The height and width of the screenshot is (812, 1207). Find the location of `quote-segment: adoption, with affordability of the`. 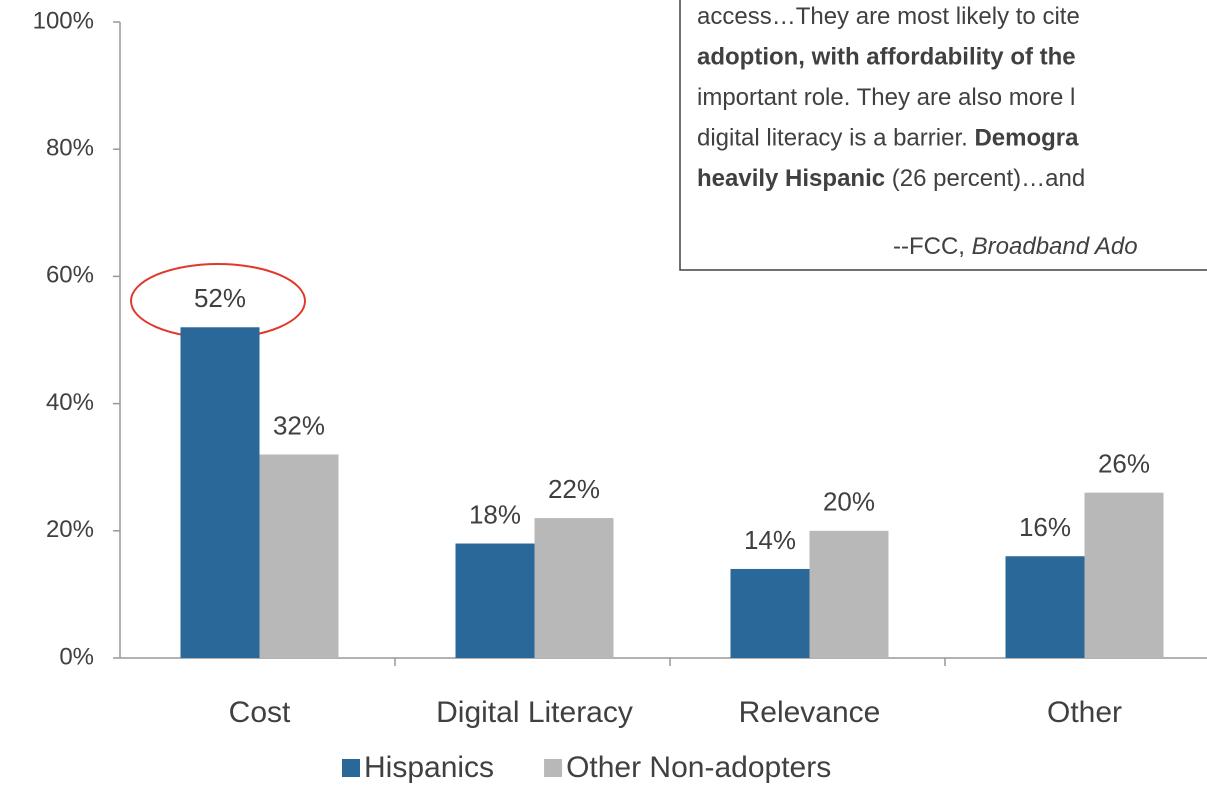

quote-segment: adoption, with affordability of the is located at coordinates (886, 57).